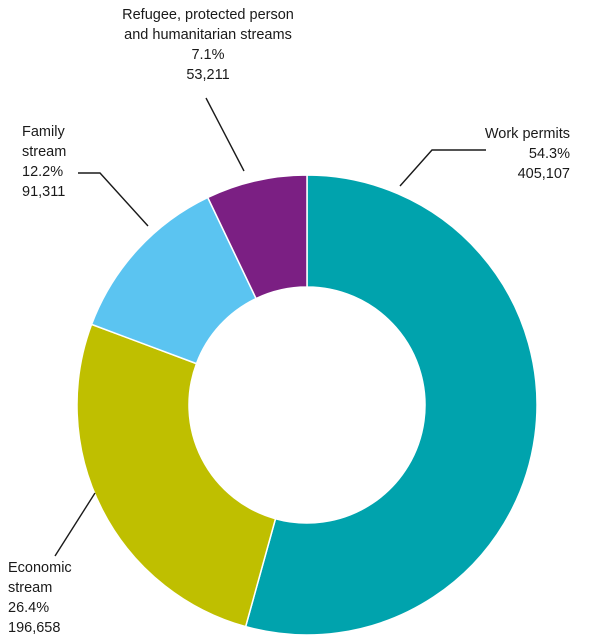 This screenshot has width=596, height=641. Describe the element at coordinates (44, 152) in the screenshot. I see `label-family-name-2: stream` at that location.